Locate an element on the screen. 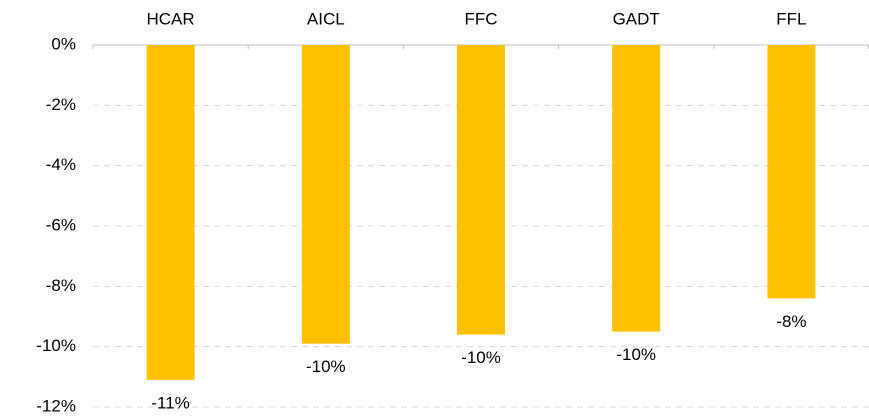 The width and height of the screenshot is (869, 418). x-tick-label: FFL is located at coordinates (791, 18).